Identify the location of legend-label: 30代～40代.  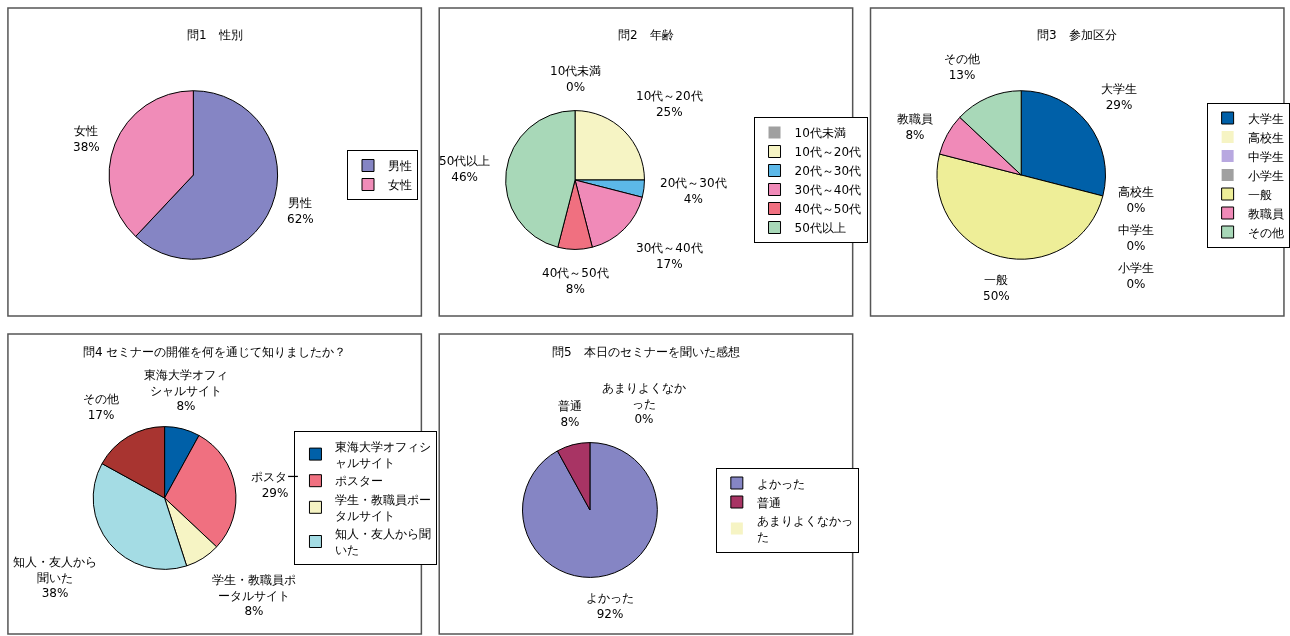
(828, 190).